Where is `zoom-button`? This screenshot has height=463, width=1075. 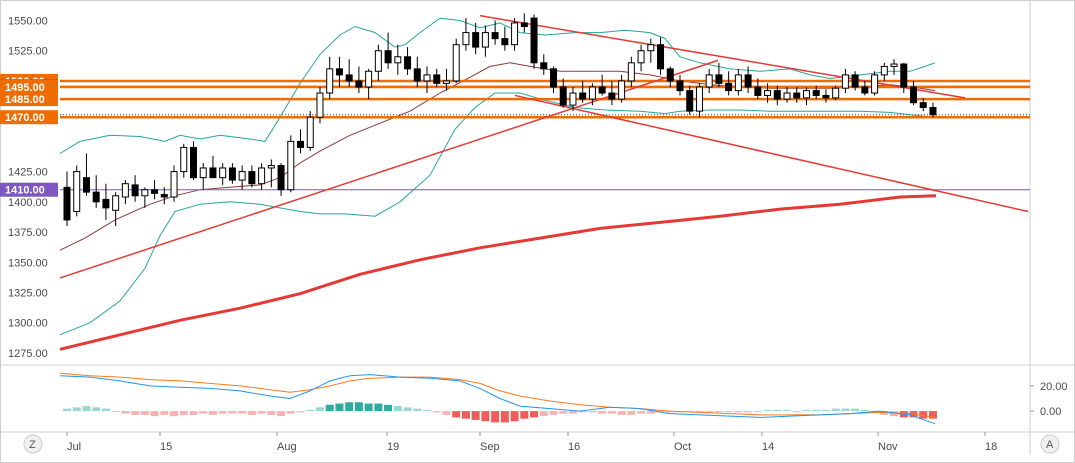
zoom-button is located at coordinates (33, 444).